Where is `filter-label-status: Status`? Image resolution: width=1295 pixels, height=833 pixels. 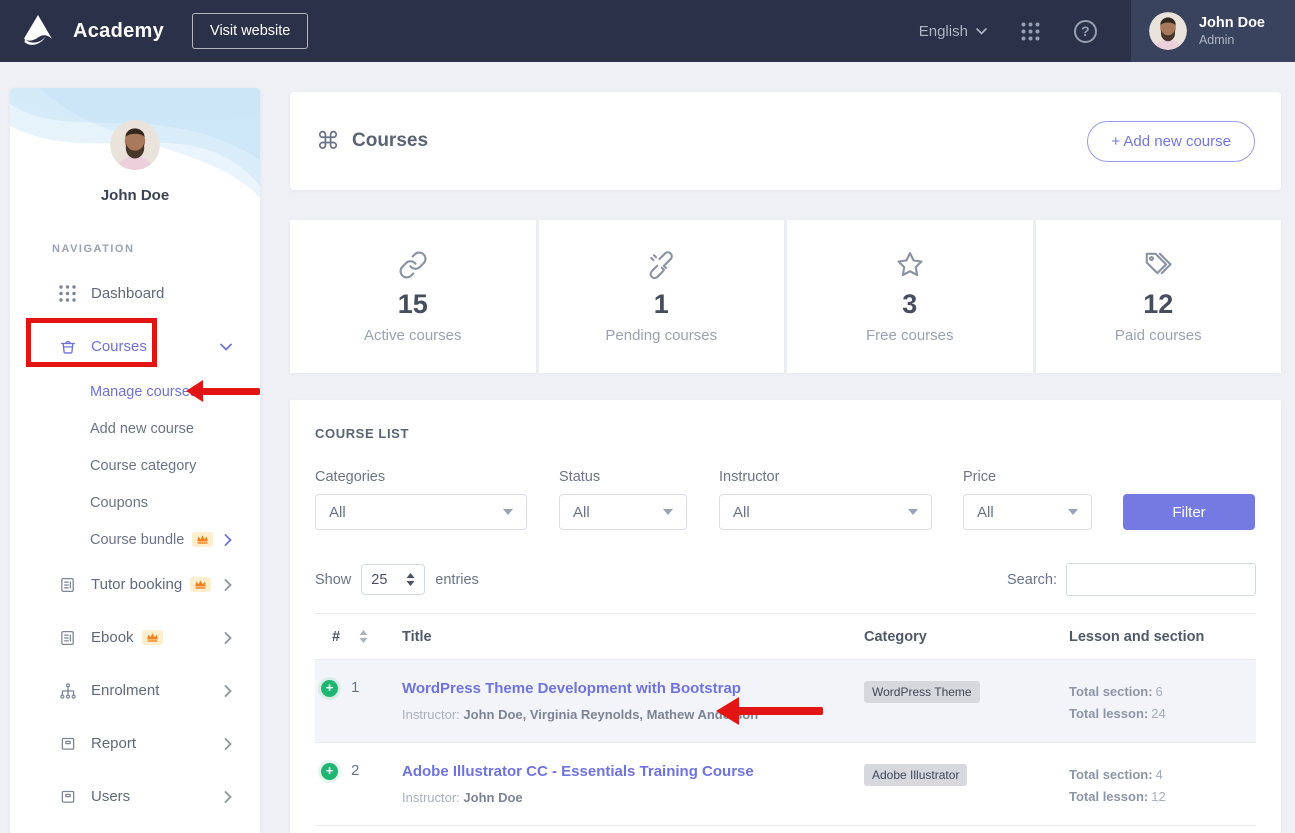
filter-label-status: Status is located at coordinates (580, 477).